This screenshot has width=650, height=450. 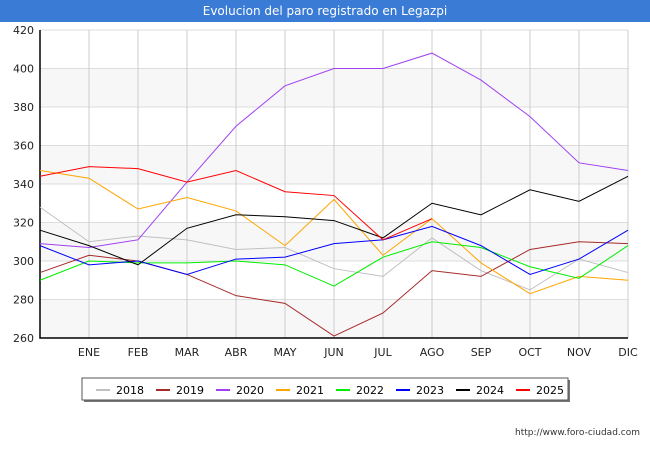 I want to click on legend-label-2021: 2021, so click(x=310, y=390).